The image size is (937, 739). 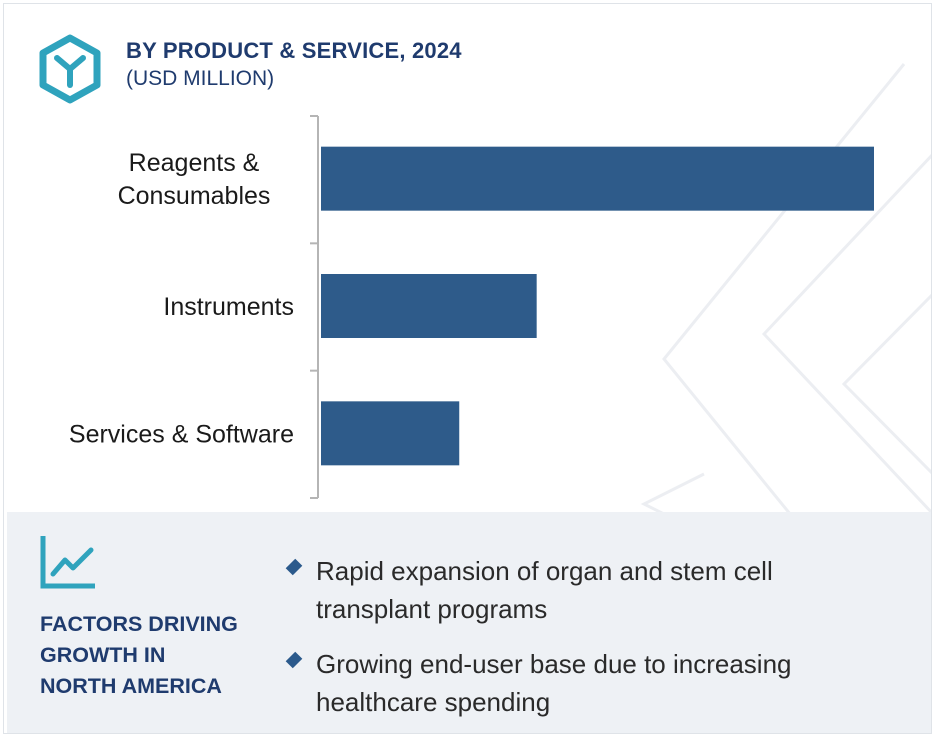 I want to click on chart-subtitle: (USD MILLION), so click(x=200, y=78).